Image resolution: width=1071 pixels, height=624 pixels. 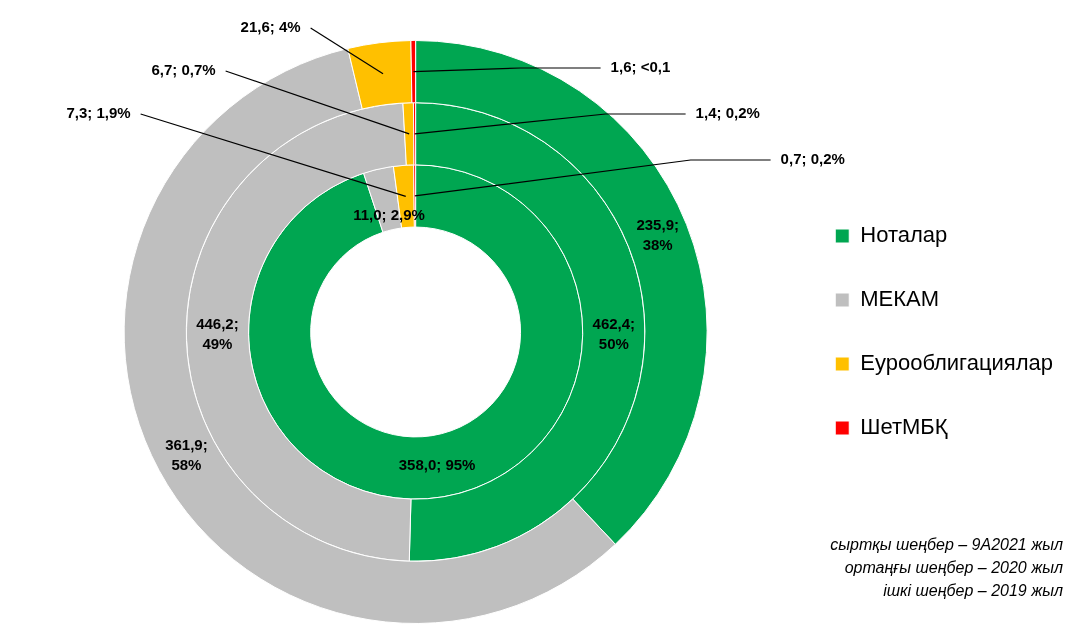 What do you see at coordinates (98, 113) in the screenshot?
I see `data-label: 7,3; 1,9%` at bounding box center [98, 113].